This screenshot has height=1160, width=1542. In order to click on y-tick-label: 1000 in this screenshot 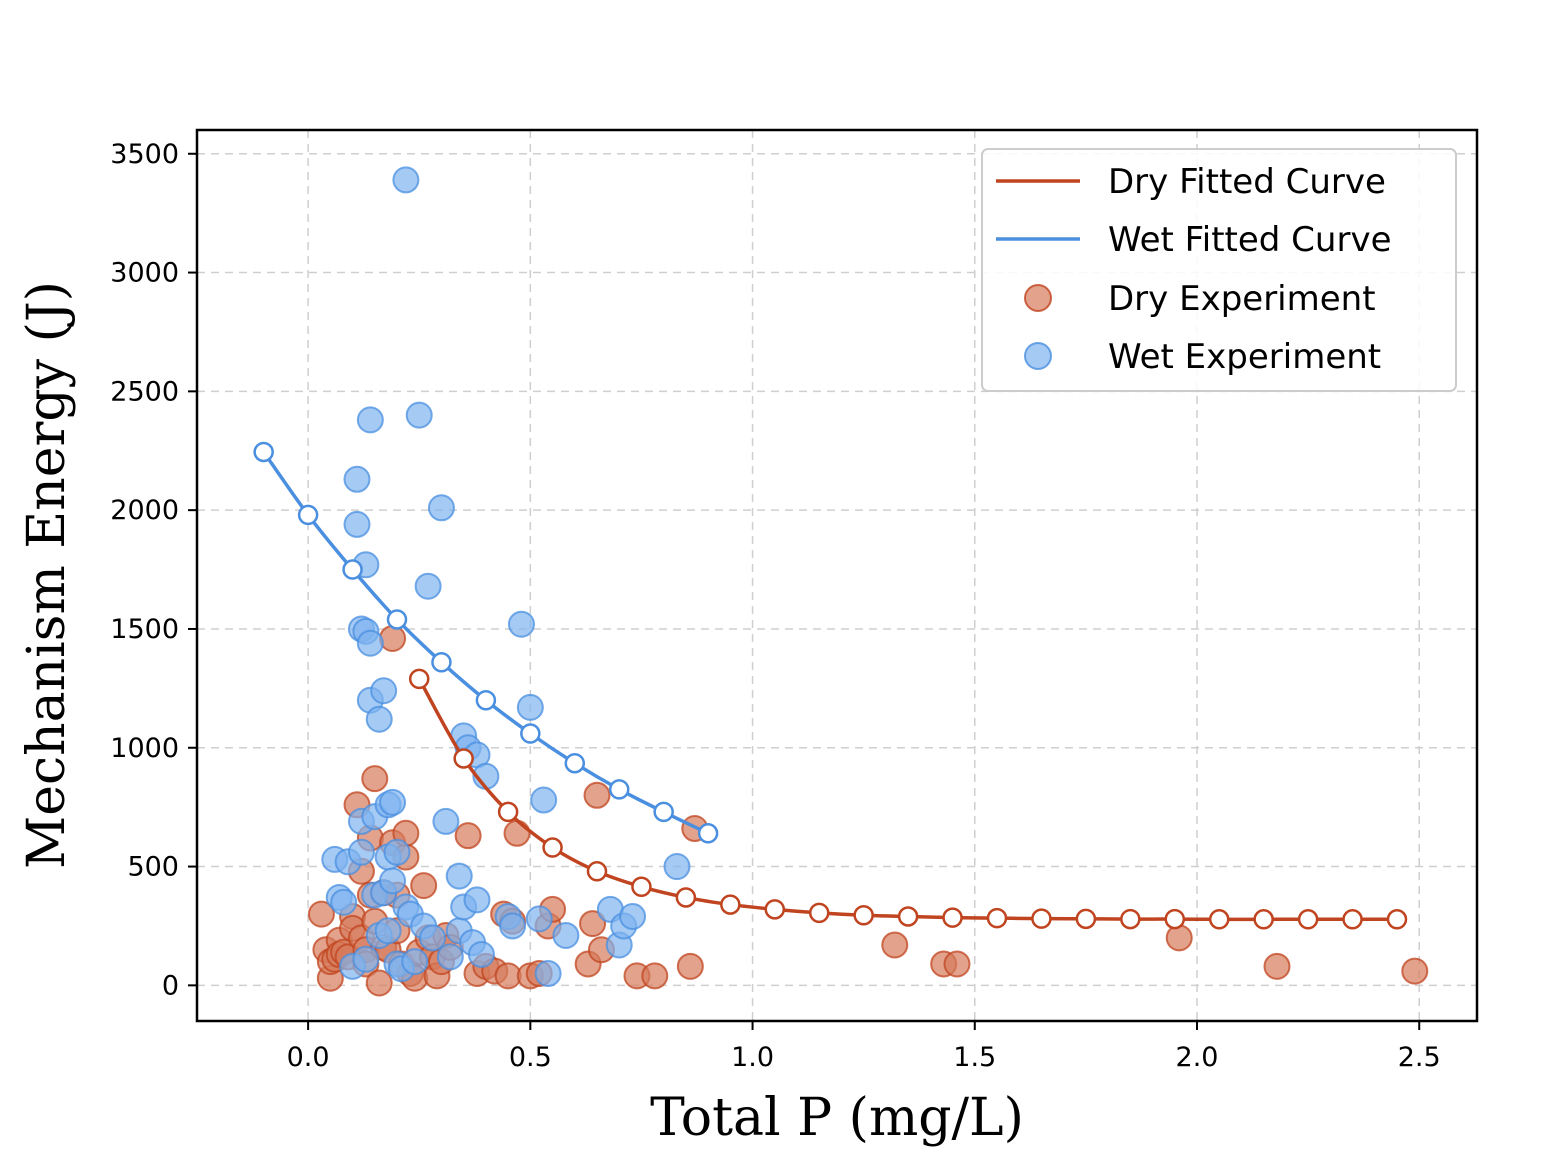, I will do `click(144, 748)`.